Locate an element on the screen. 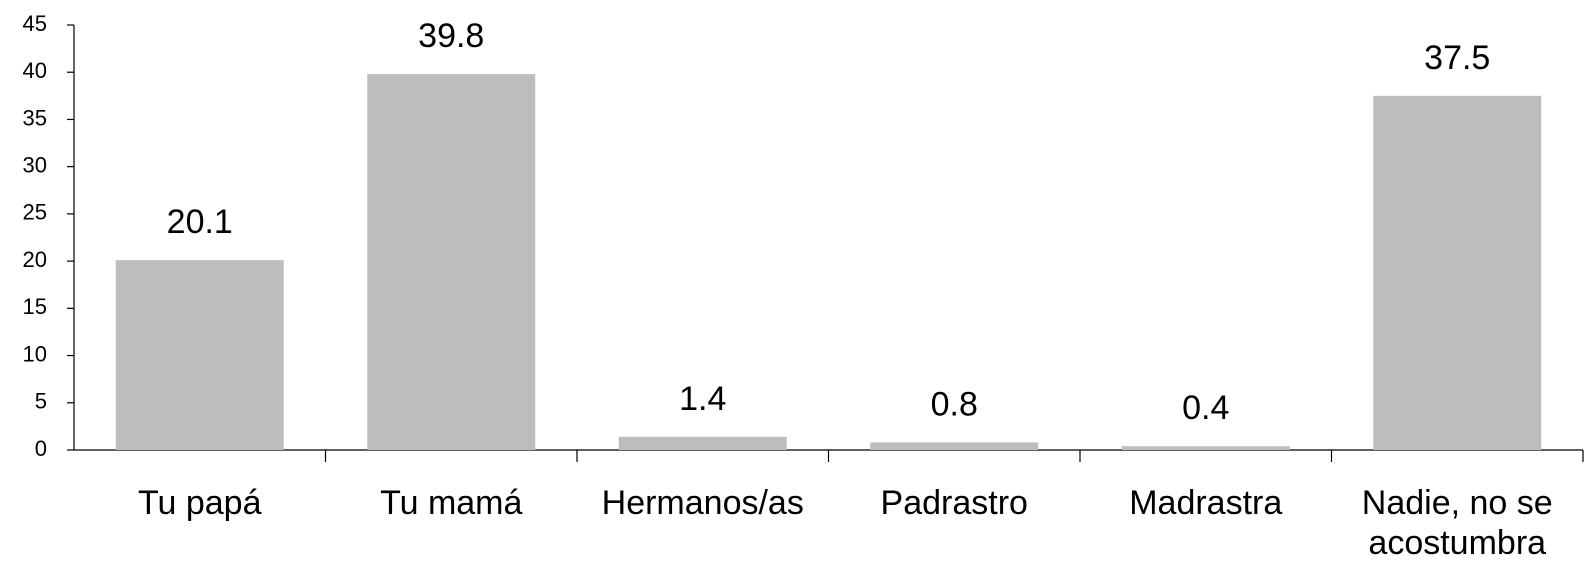  y-tick-label: 30 is located at coordinates (35, 164).